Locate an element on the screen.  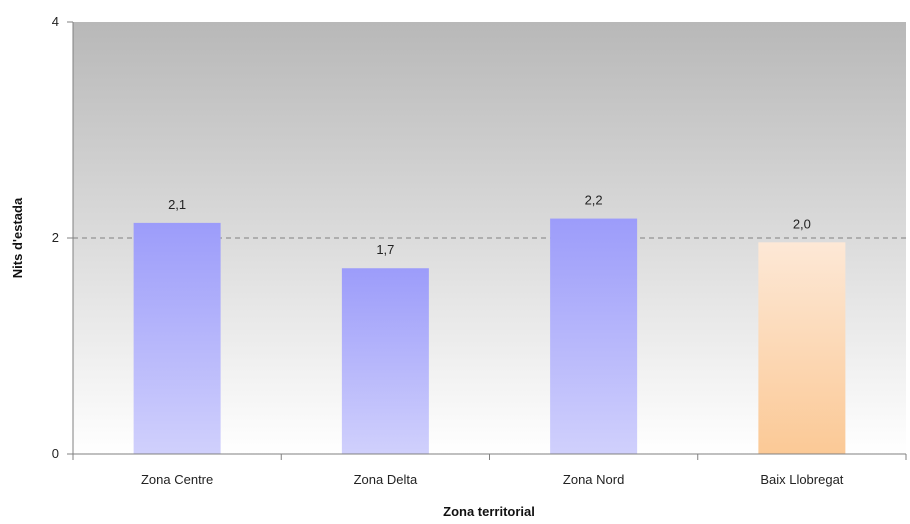
data-label: 1,7 is located at coordinates (385, 249).